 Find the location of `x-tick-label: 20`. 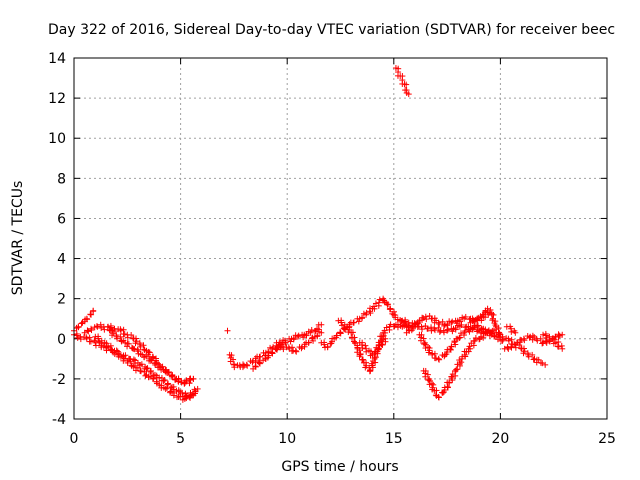

x-tick-label: 20 is located at coordinates (500, 439).